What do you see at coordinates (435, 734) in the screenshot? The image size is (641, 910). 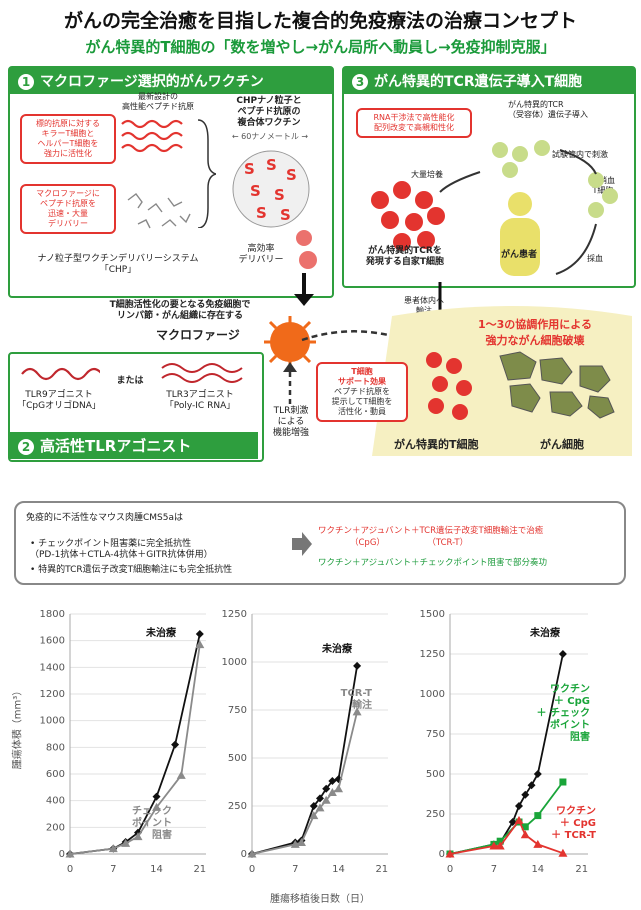 I see `y-tick-label: 750` at bounding box center [435, 734].